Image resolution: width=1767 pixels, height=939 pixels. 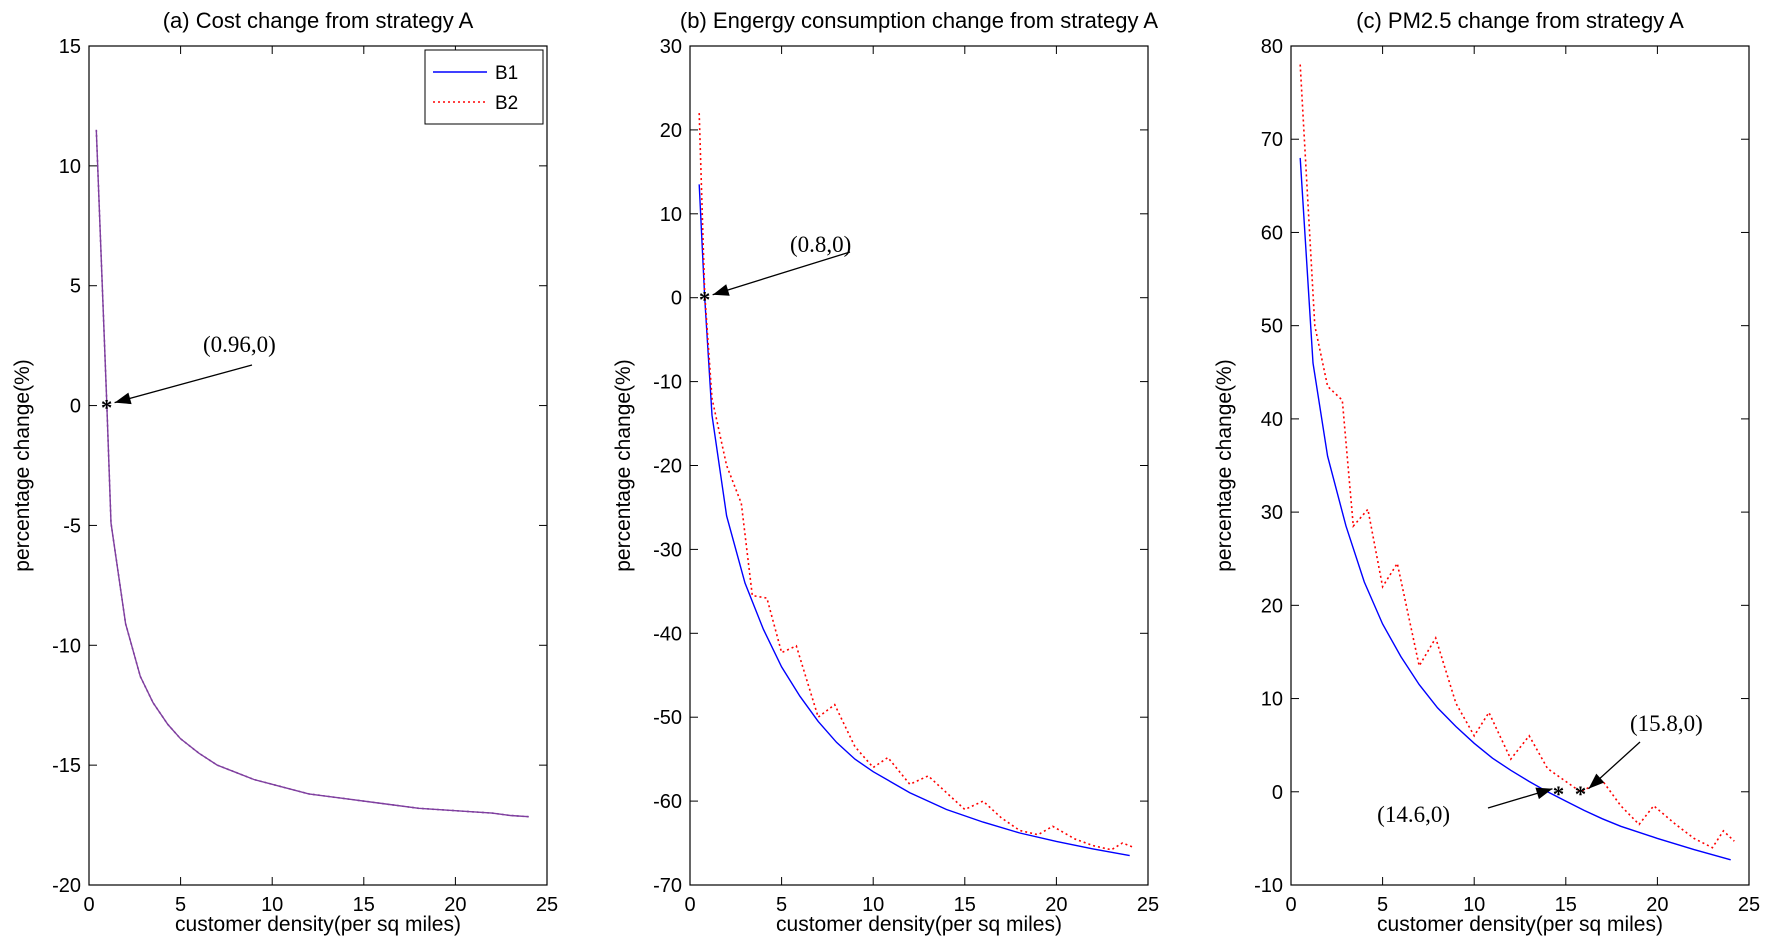 I want to click on annotation-label: (0.8,0), so click(x=820, y=244).